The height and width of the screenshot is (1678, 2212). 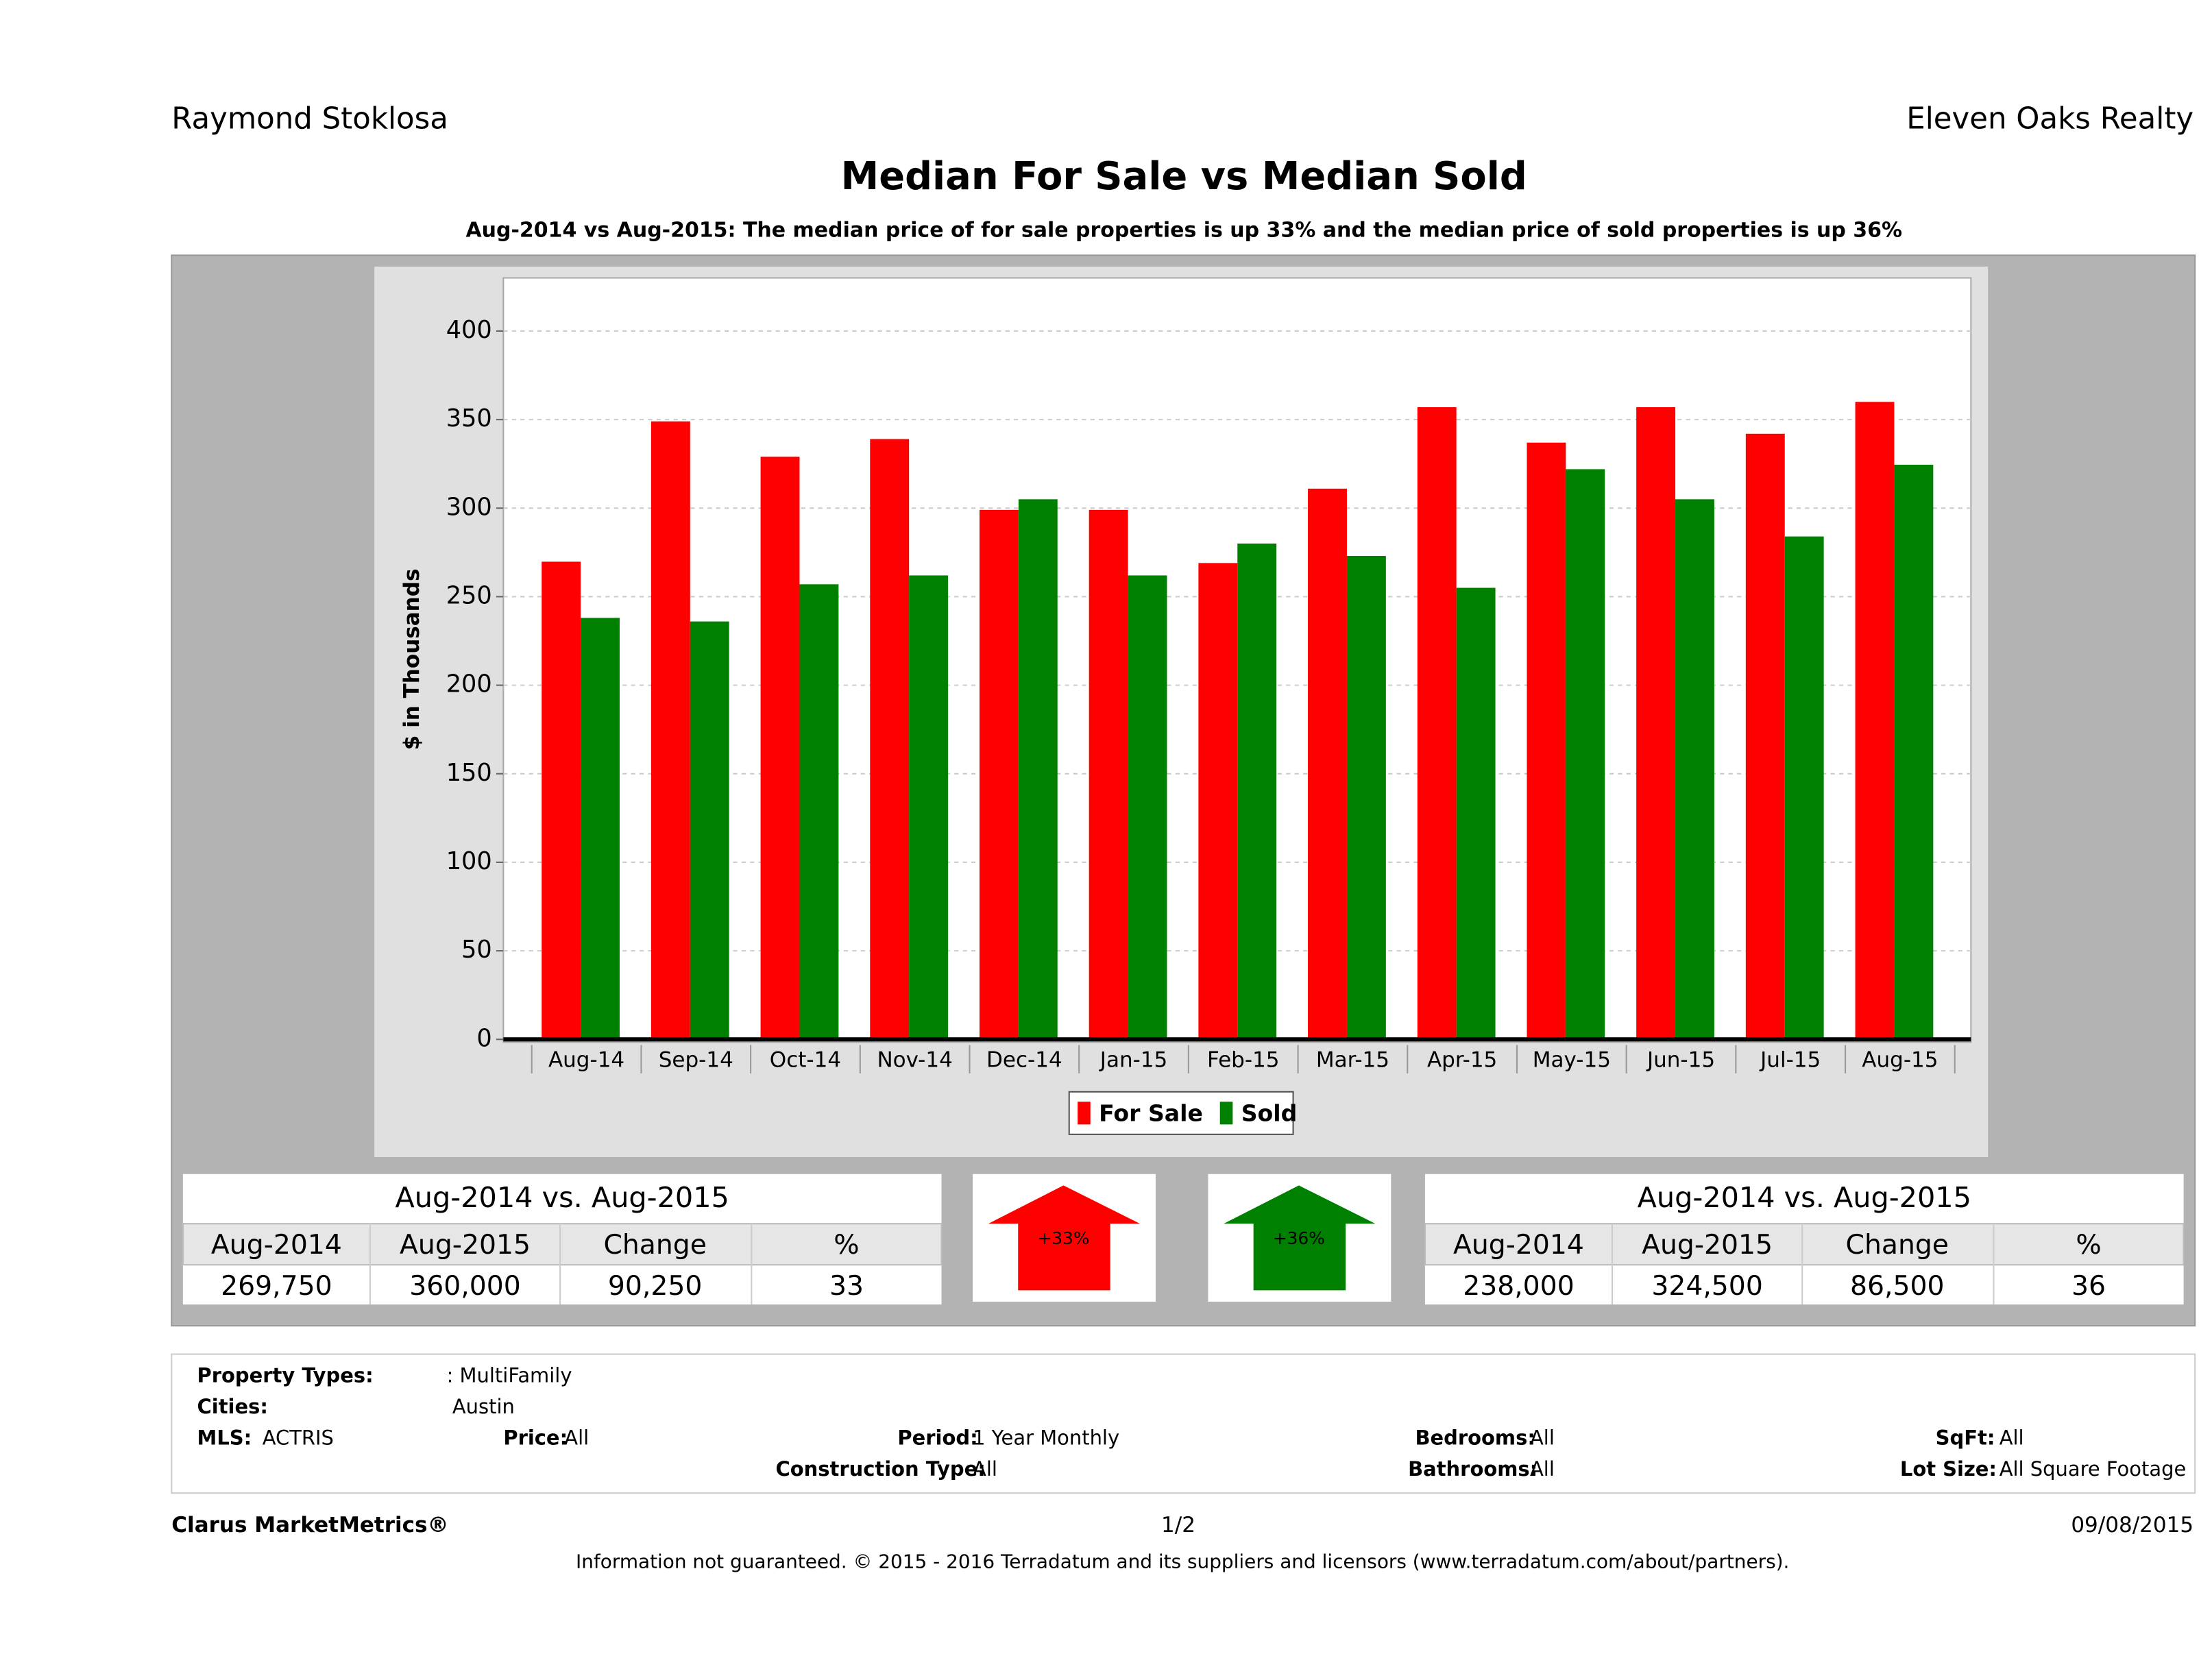 I want to click on legend-label: For Sale, so click(x=1151, y=1112).